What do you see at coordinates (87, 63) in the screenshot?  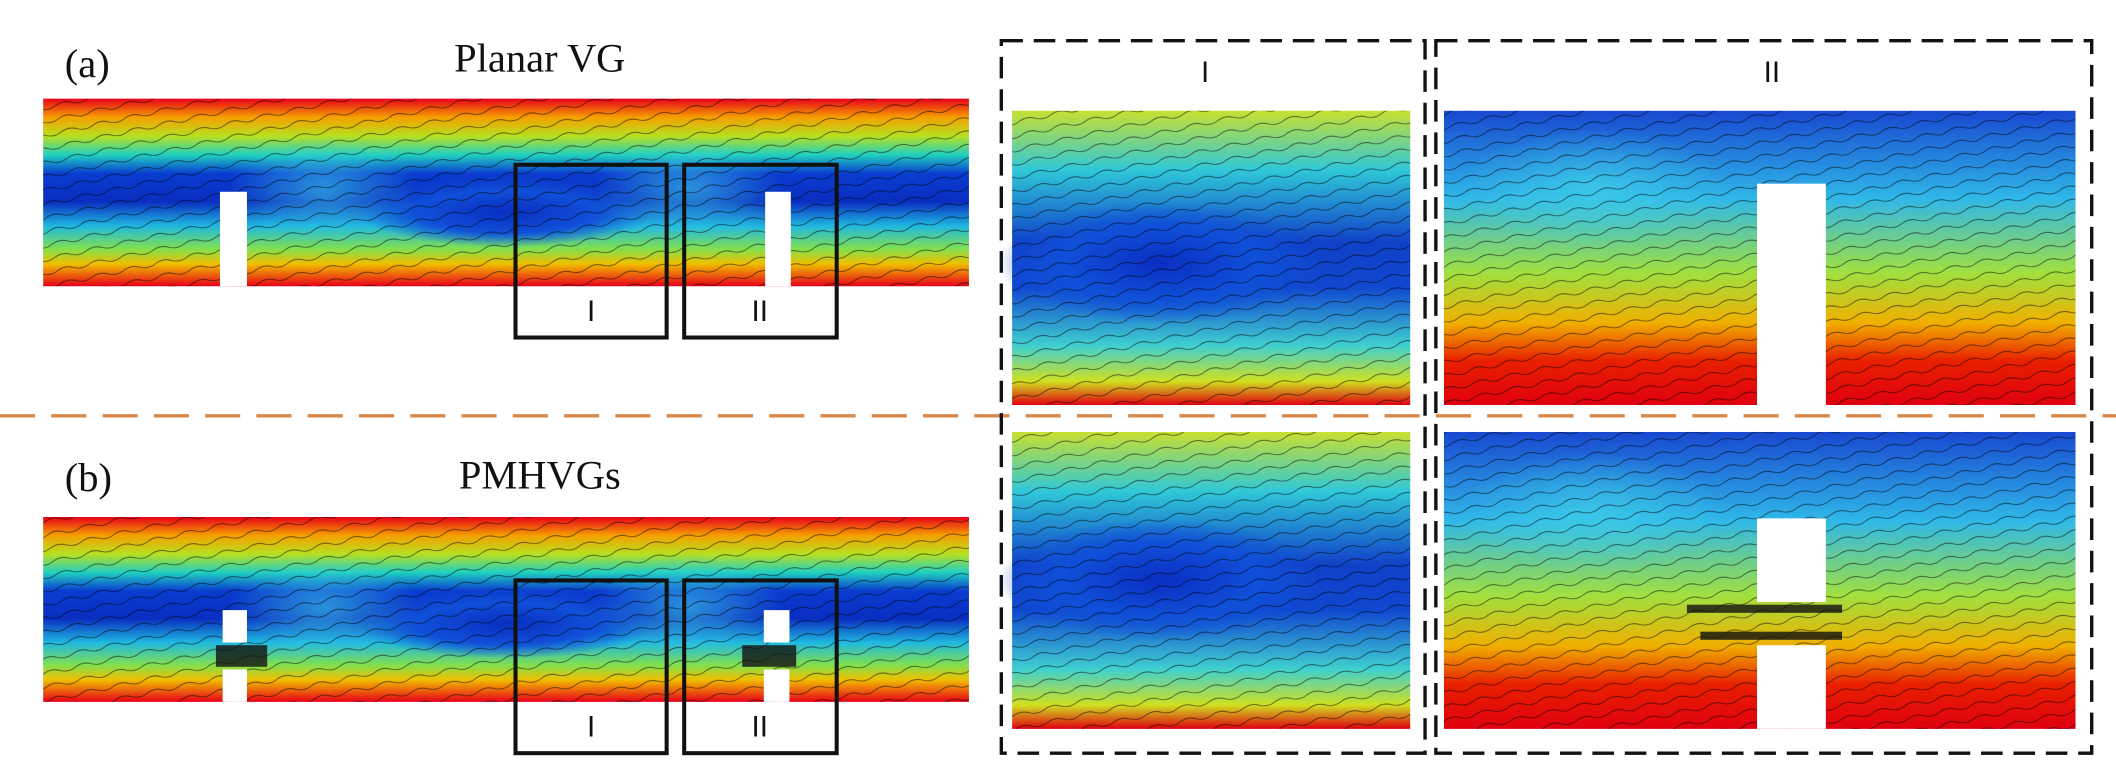 I see `panel-label: (a)` at bounding box center [87, 63].